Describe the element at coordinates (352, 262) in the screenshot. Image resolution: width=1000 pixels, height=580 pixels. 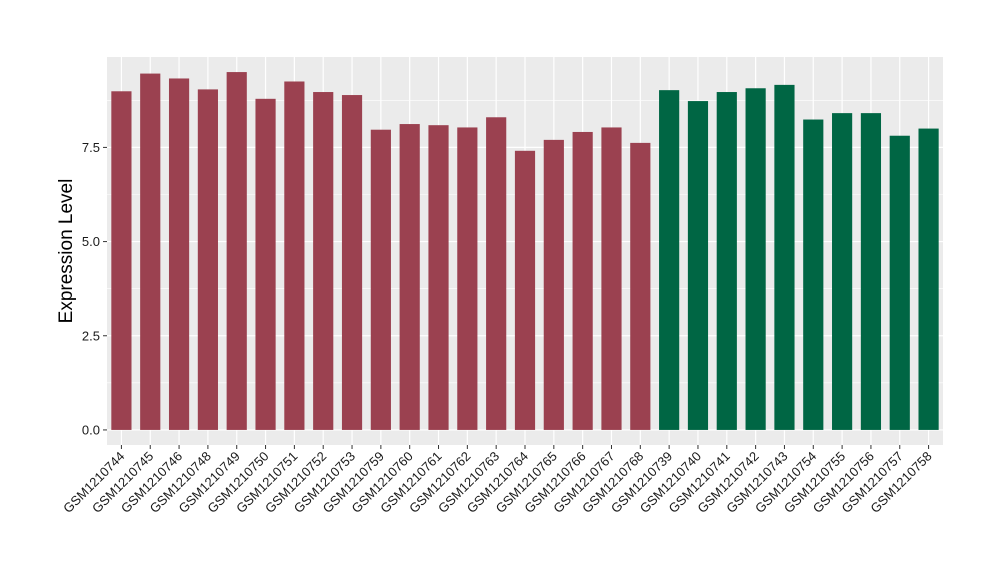
I see `bar-GSM1210753` at that location.